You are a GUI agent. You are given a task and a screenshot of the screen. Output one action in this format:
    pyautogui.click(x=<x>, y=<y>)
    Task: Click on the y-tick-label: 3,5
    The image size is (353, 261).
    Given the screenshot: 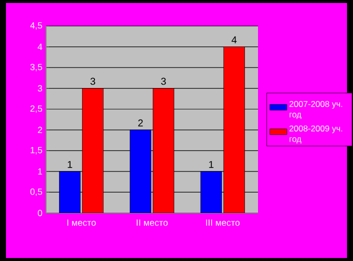 What is the action you would take?
    pyautogui.click(x=36, y=68)
    